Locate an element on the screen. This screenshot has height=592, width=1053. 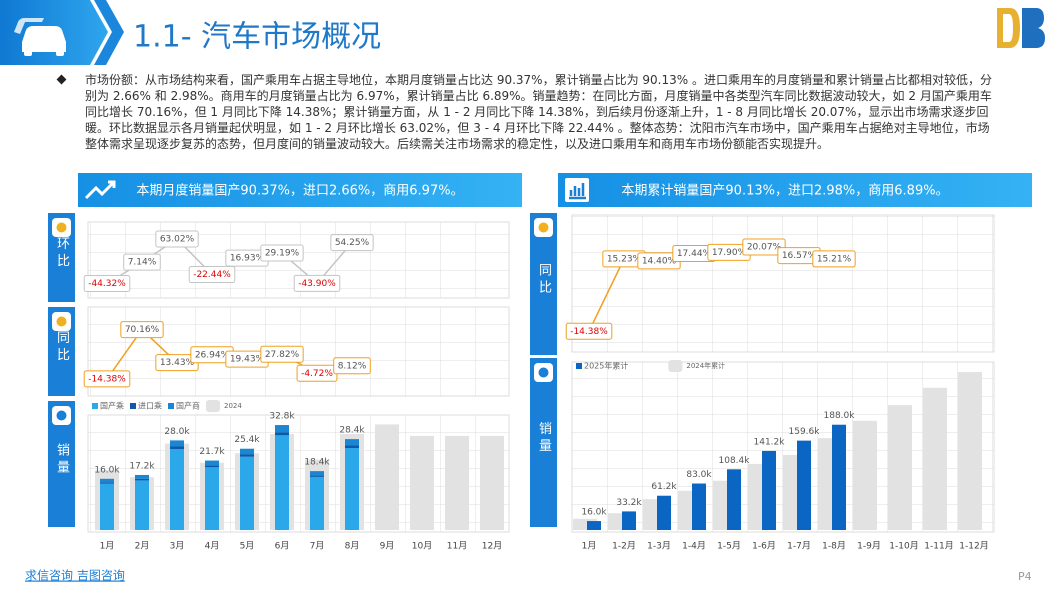
data-label: 83.0k is located at coordinates (699, 475).